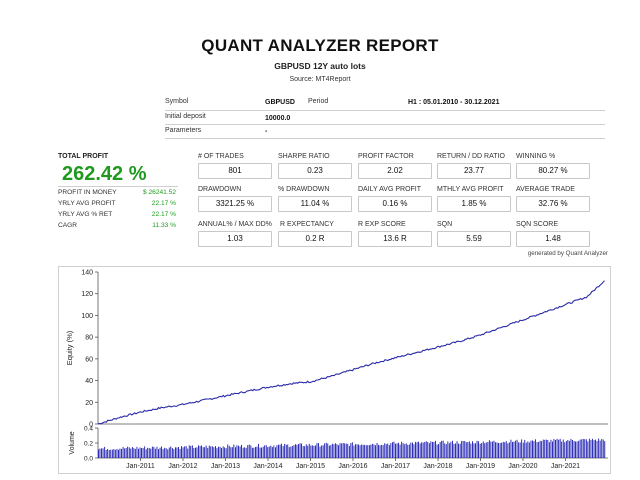 This screenshot has width=640, height=480. What do you see at coordinates (385, 138) in the screenshot?
I see `header-divider` at bounding box center [385, 138].